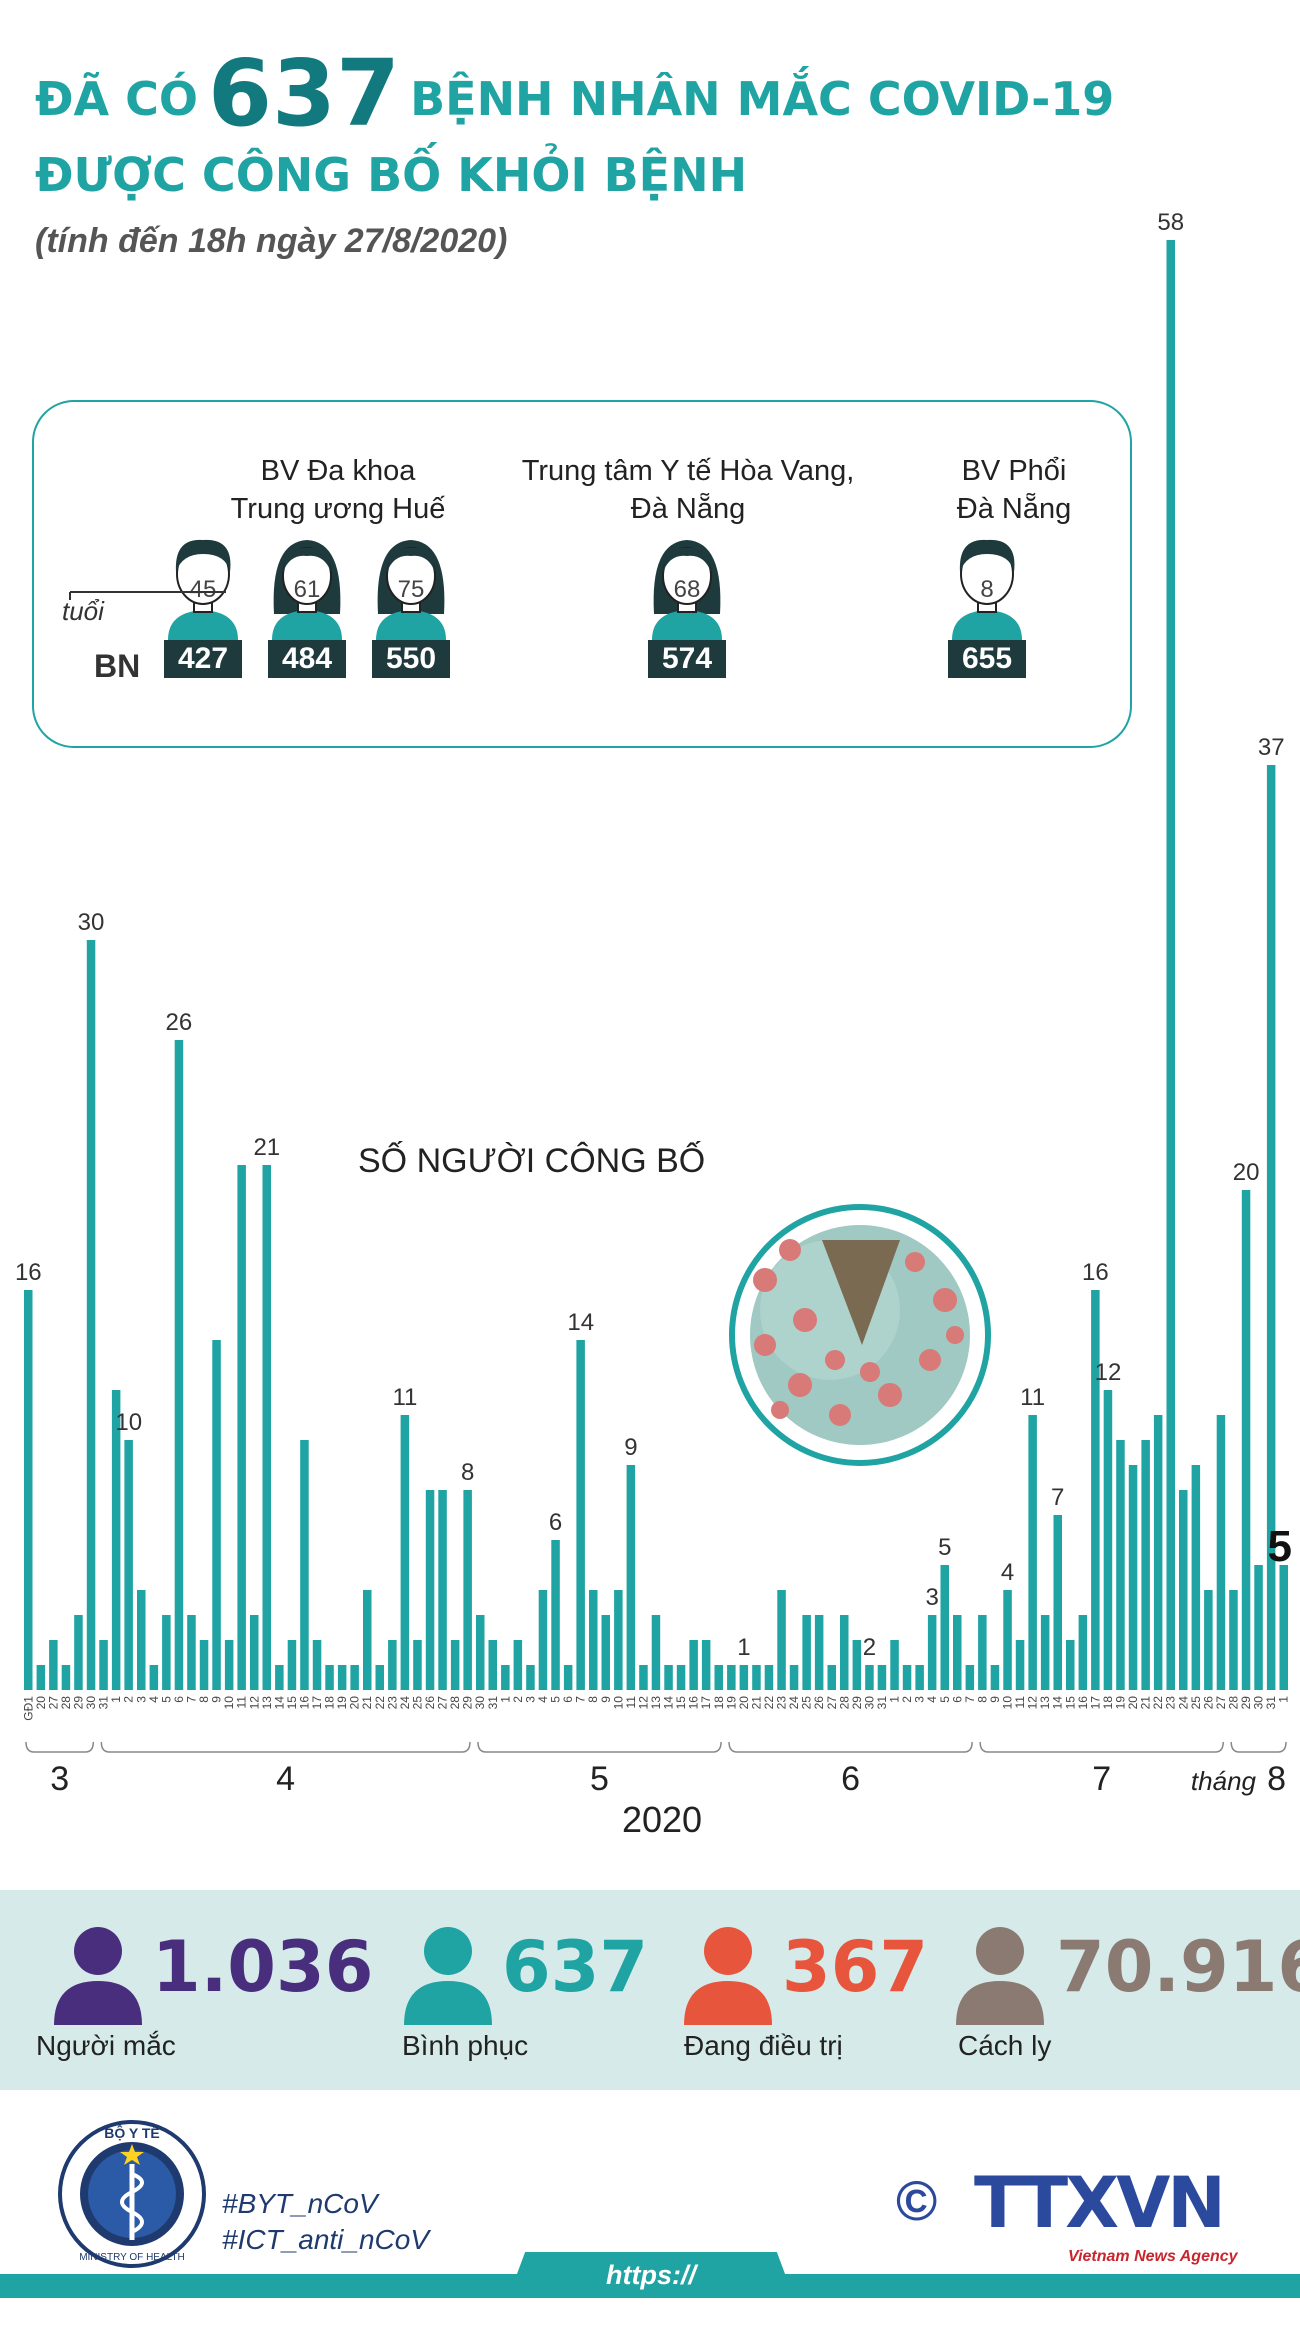  What do you see at coordinates (1271, 1703) in the screenshot?
I see `x-tick-label: 31` at bounding box center [1271, 1703].